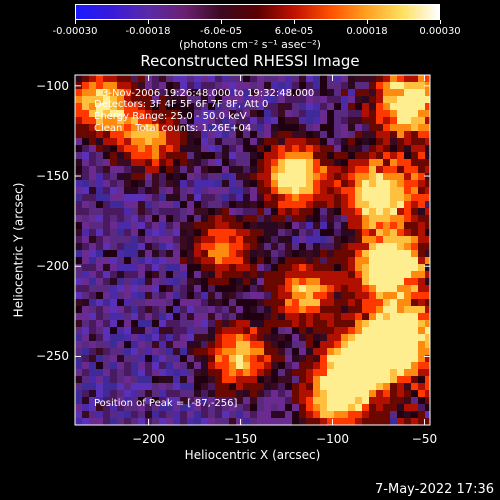 The width and height of the screenshot is (500, 500). I want to click on chart-title: Reconstructed RHESSI Image, so click(250, 61).